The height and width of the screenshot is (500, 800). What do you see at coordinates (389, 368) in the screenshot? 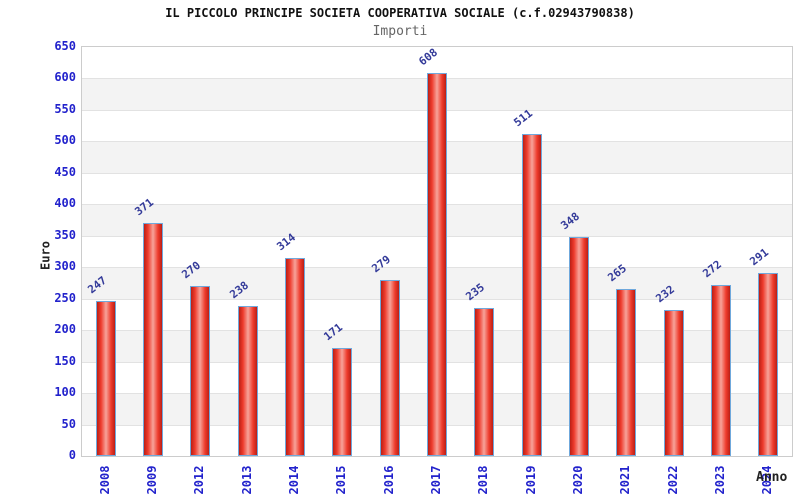
I see `bar-2016` at bounding box center [389, 368].